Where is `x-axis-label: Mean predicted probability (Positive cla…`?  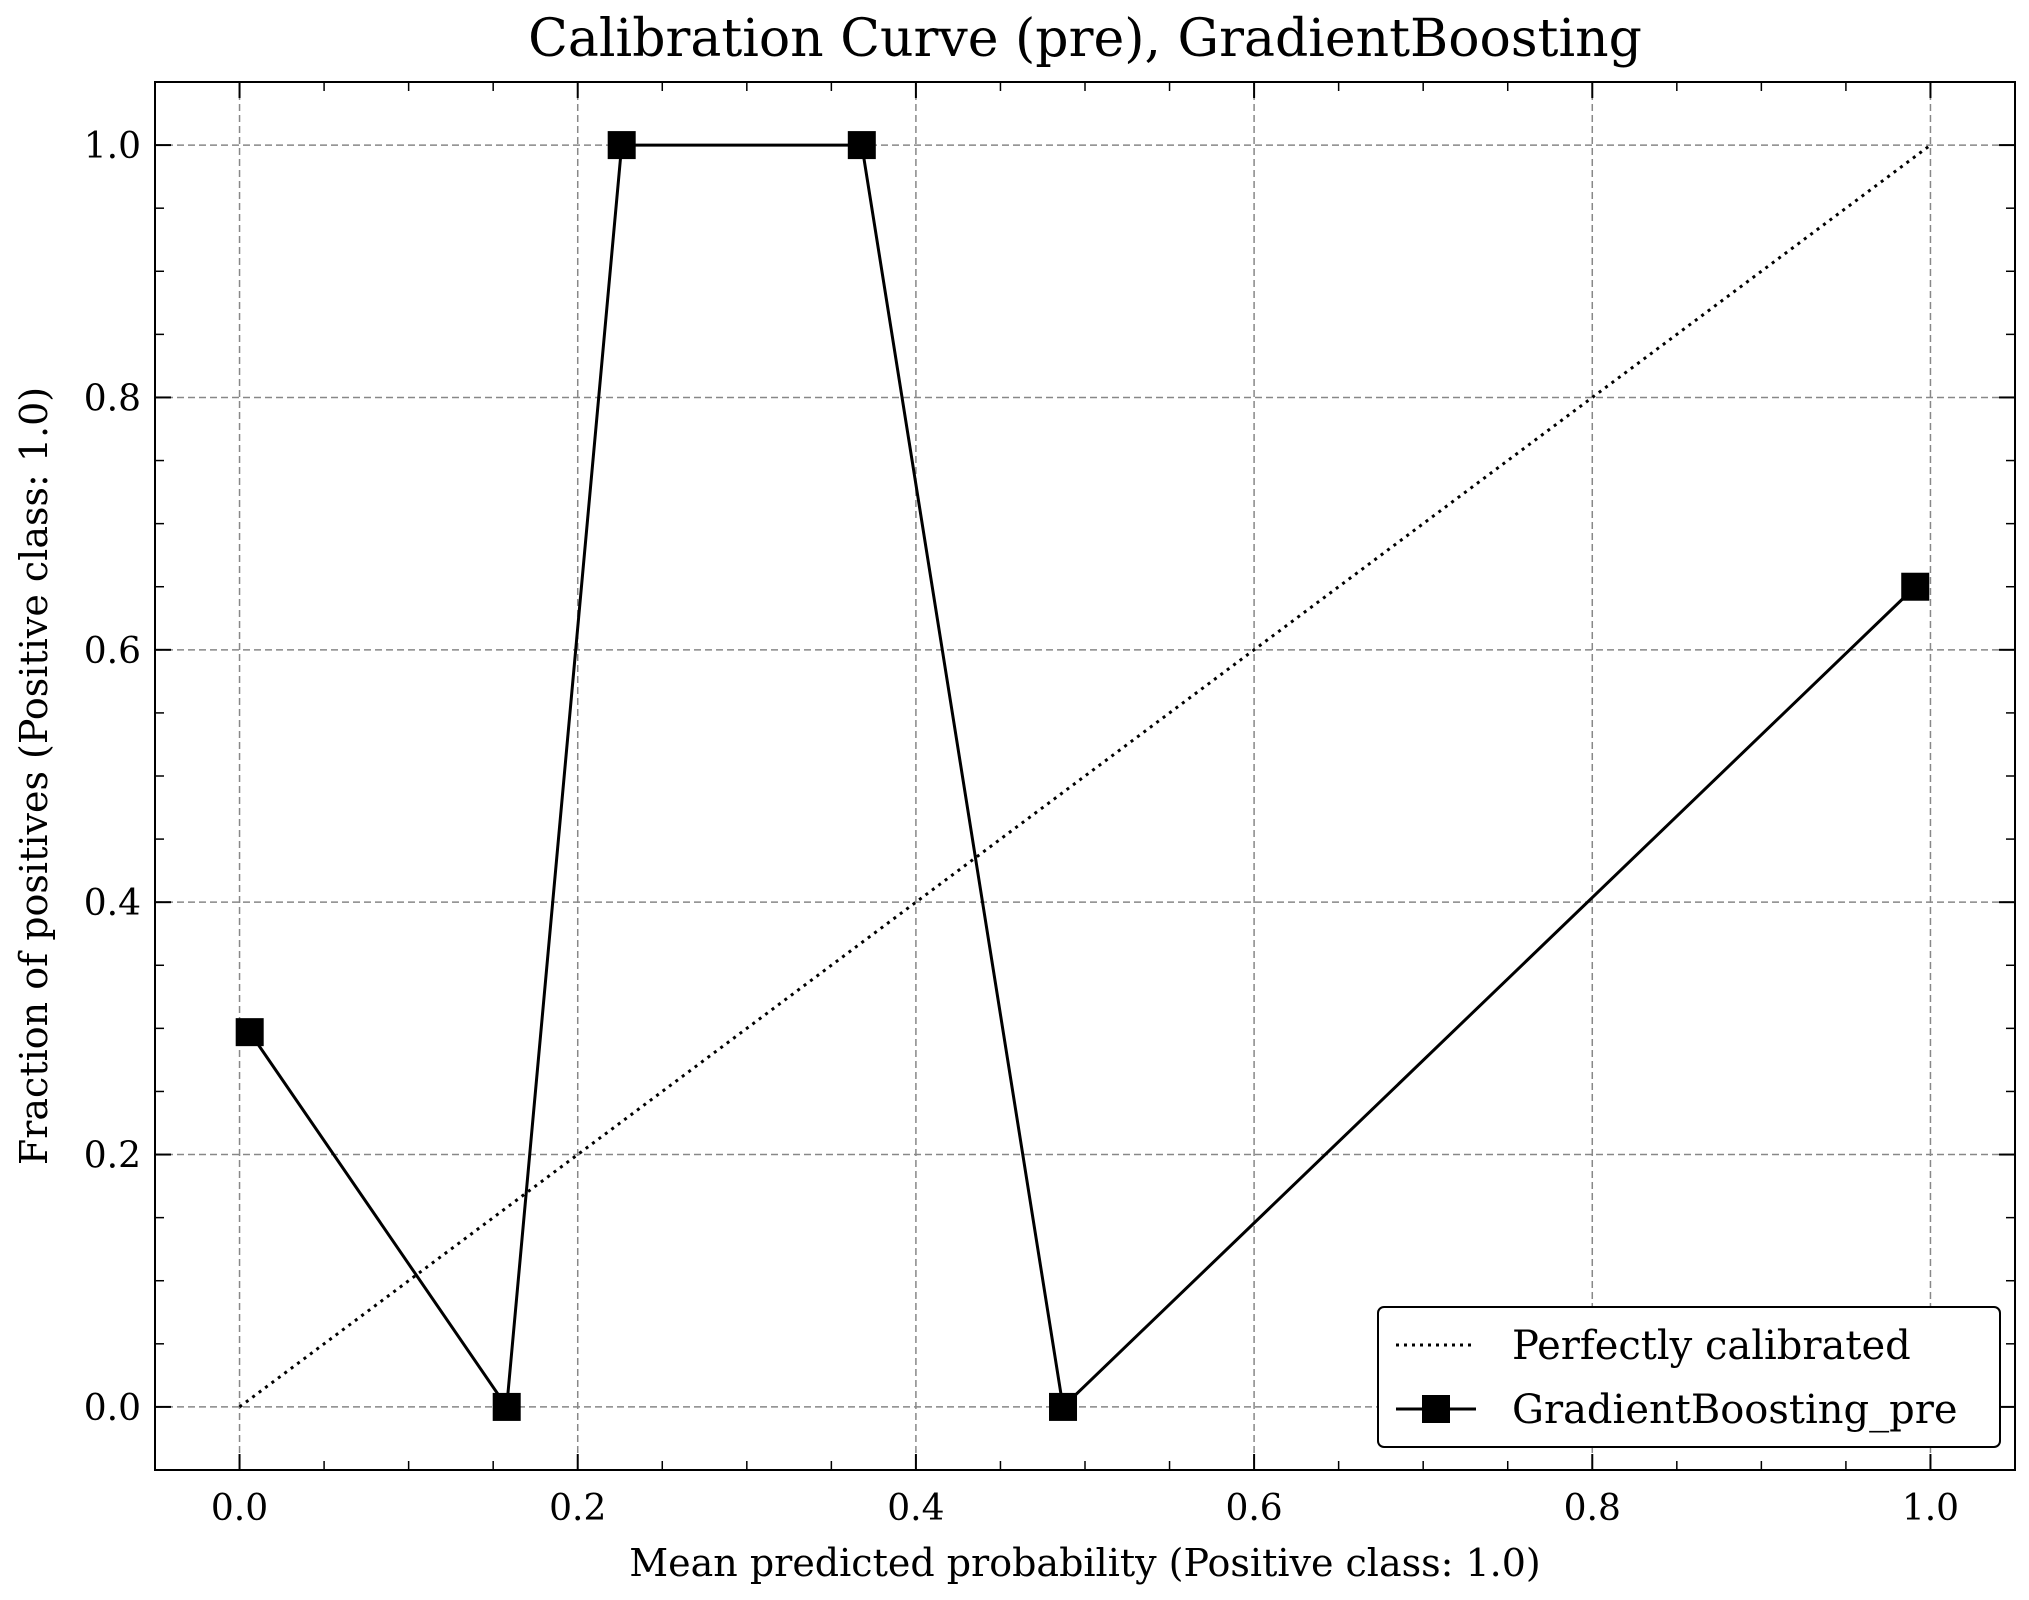
x-axis-label: Mean predicted probability (Positive cla… is located at coordinates (1085, 1563).